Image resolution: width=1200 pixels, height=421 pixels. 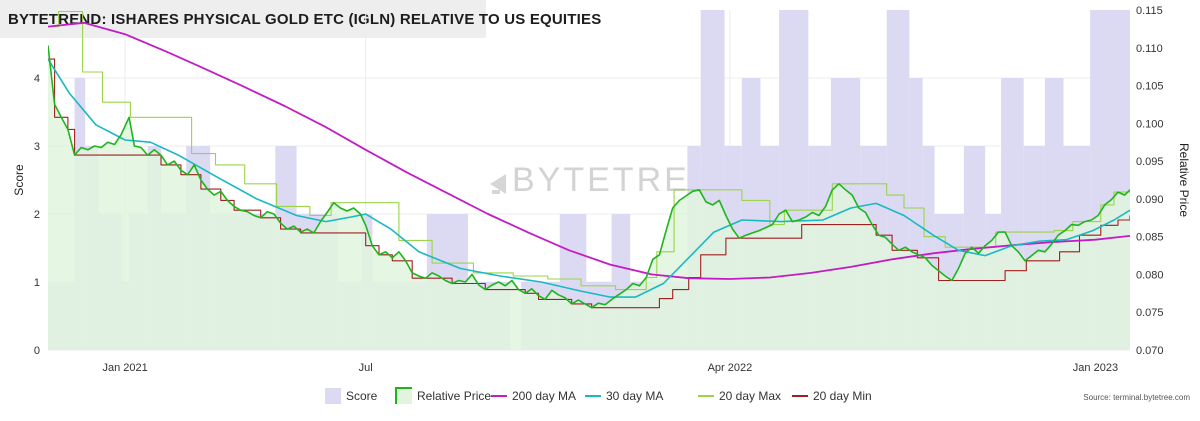 I want to click on legend-swatch-line-relative-price, so click(x=403, y=395).